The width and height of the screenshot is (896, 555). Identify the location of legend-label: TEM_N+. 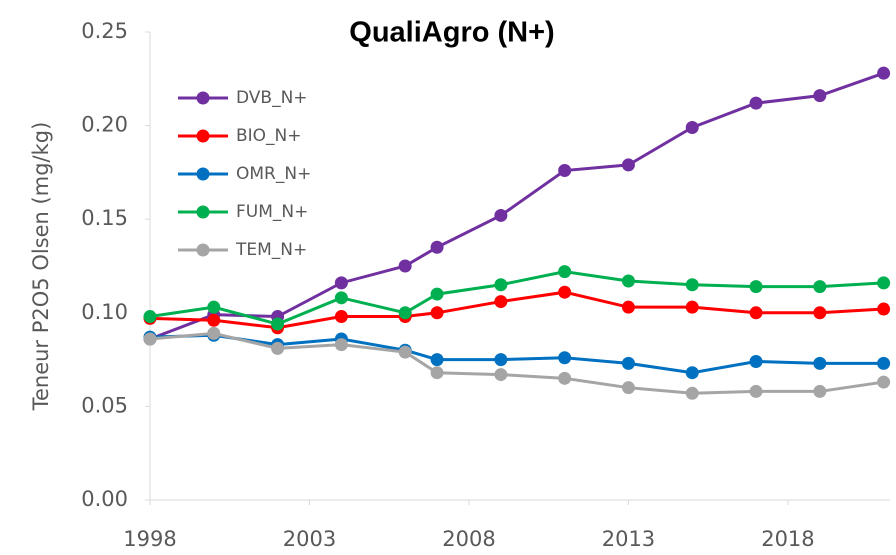
(271, 250).